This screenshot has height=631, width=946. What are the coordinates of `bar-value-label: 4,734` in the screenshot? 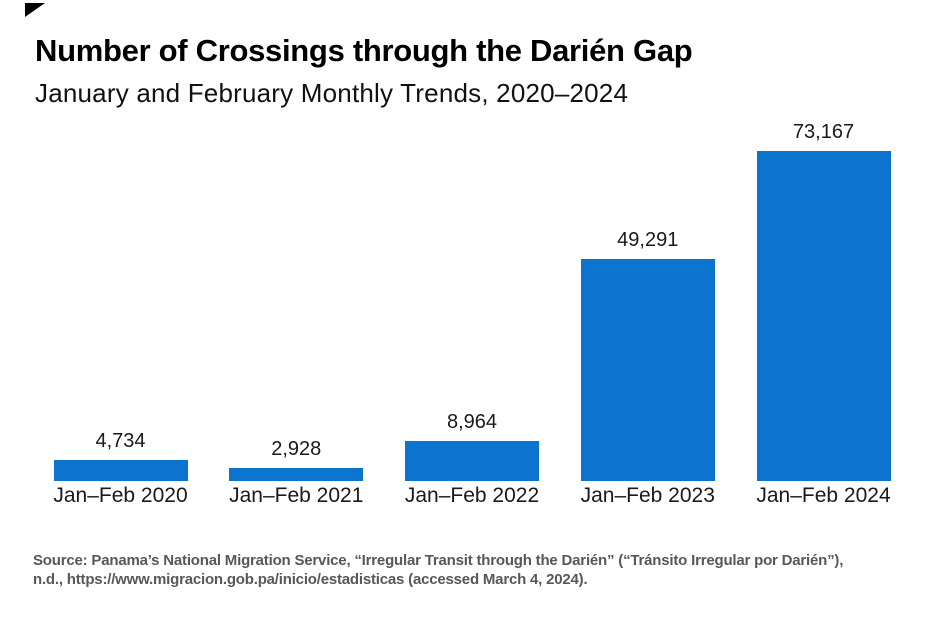 It's located at (120, 441).